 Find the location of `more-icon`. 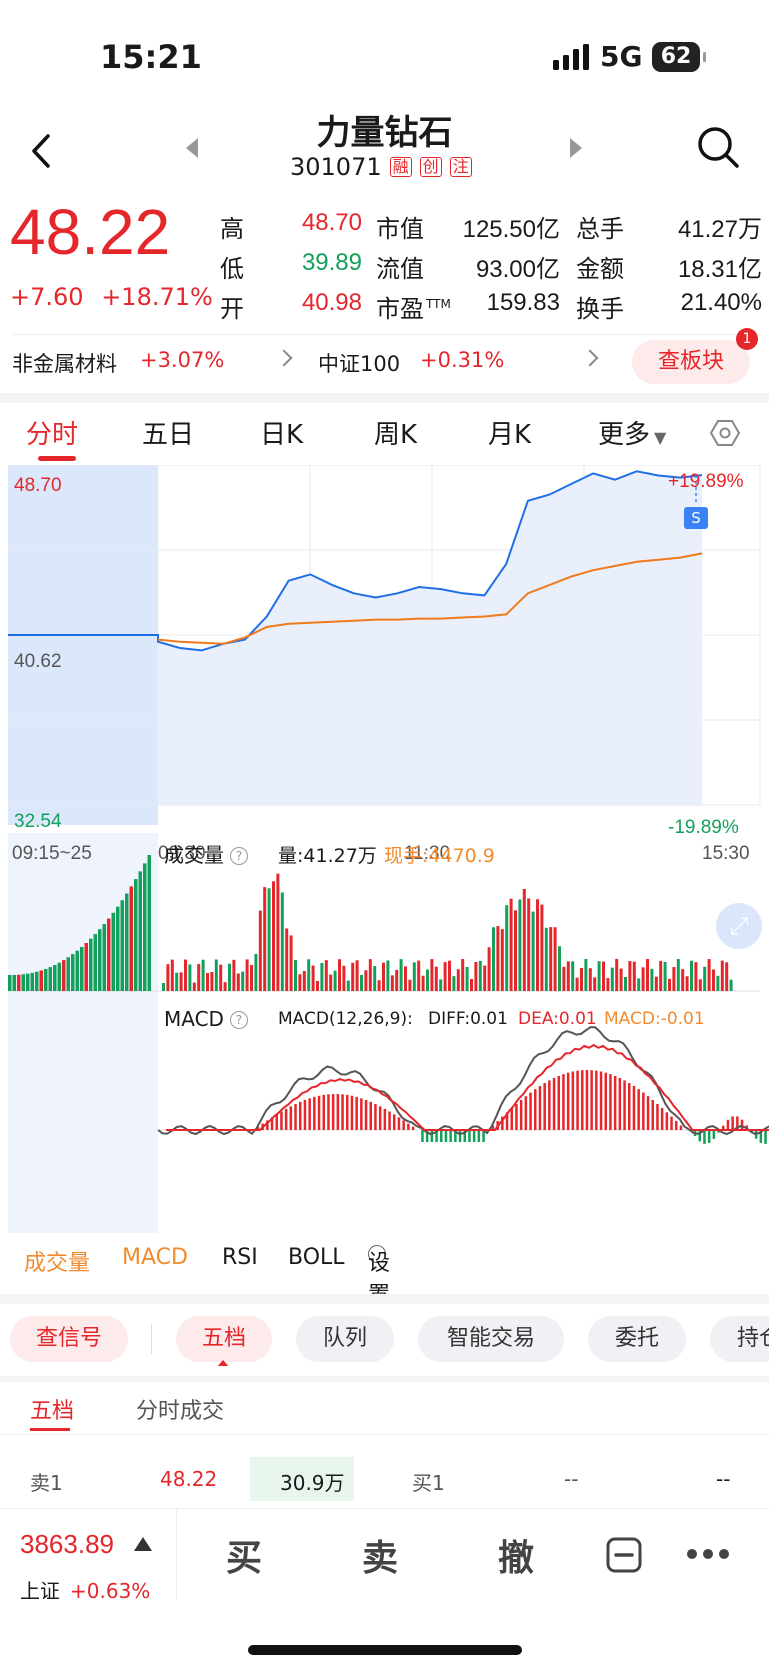

more-icon is located at coordinates (708, 1554).